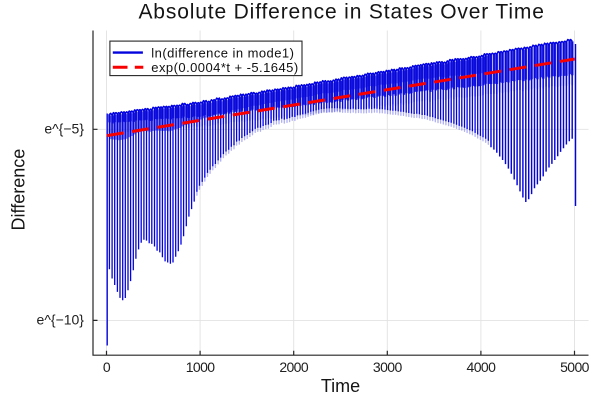 This screenshot has height=400, width=600. What do you see at coordinates (575, 367) in the screenshot?
I see `svg-text: 5000` at bounding box center [575, 367].